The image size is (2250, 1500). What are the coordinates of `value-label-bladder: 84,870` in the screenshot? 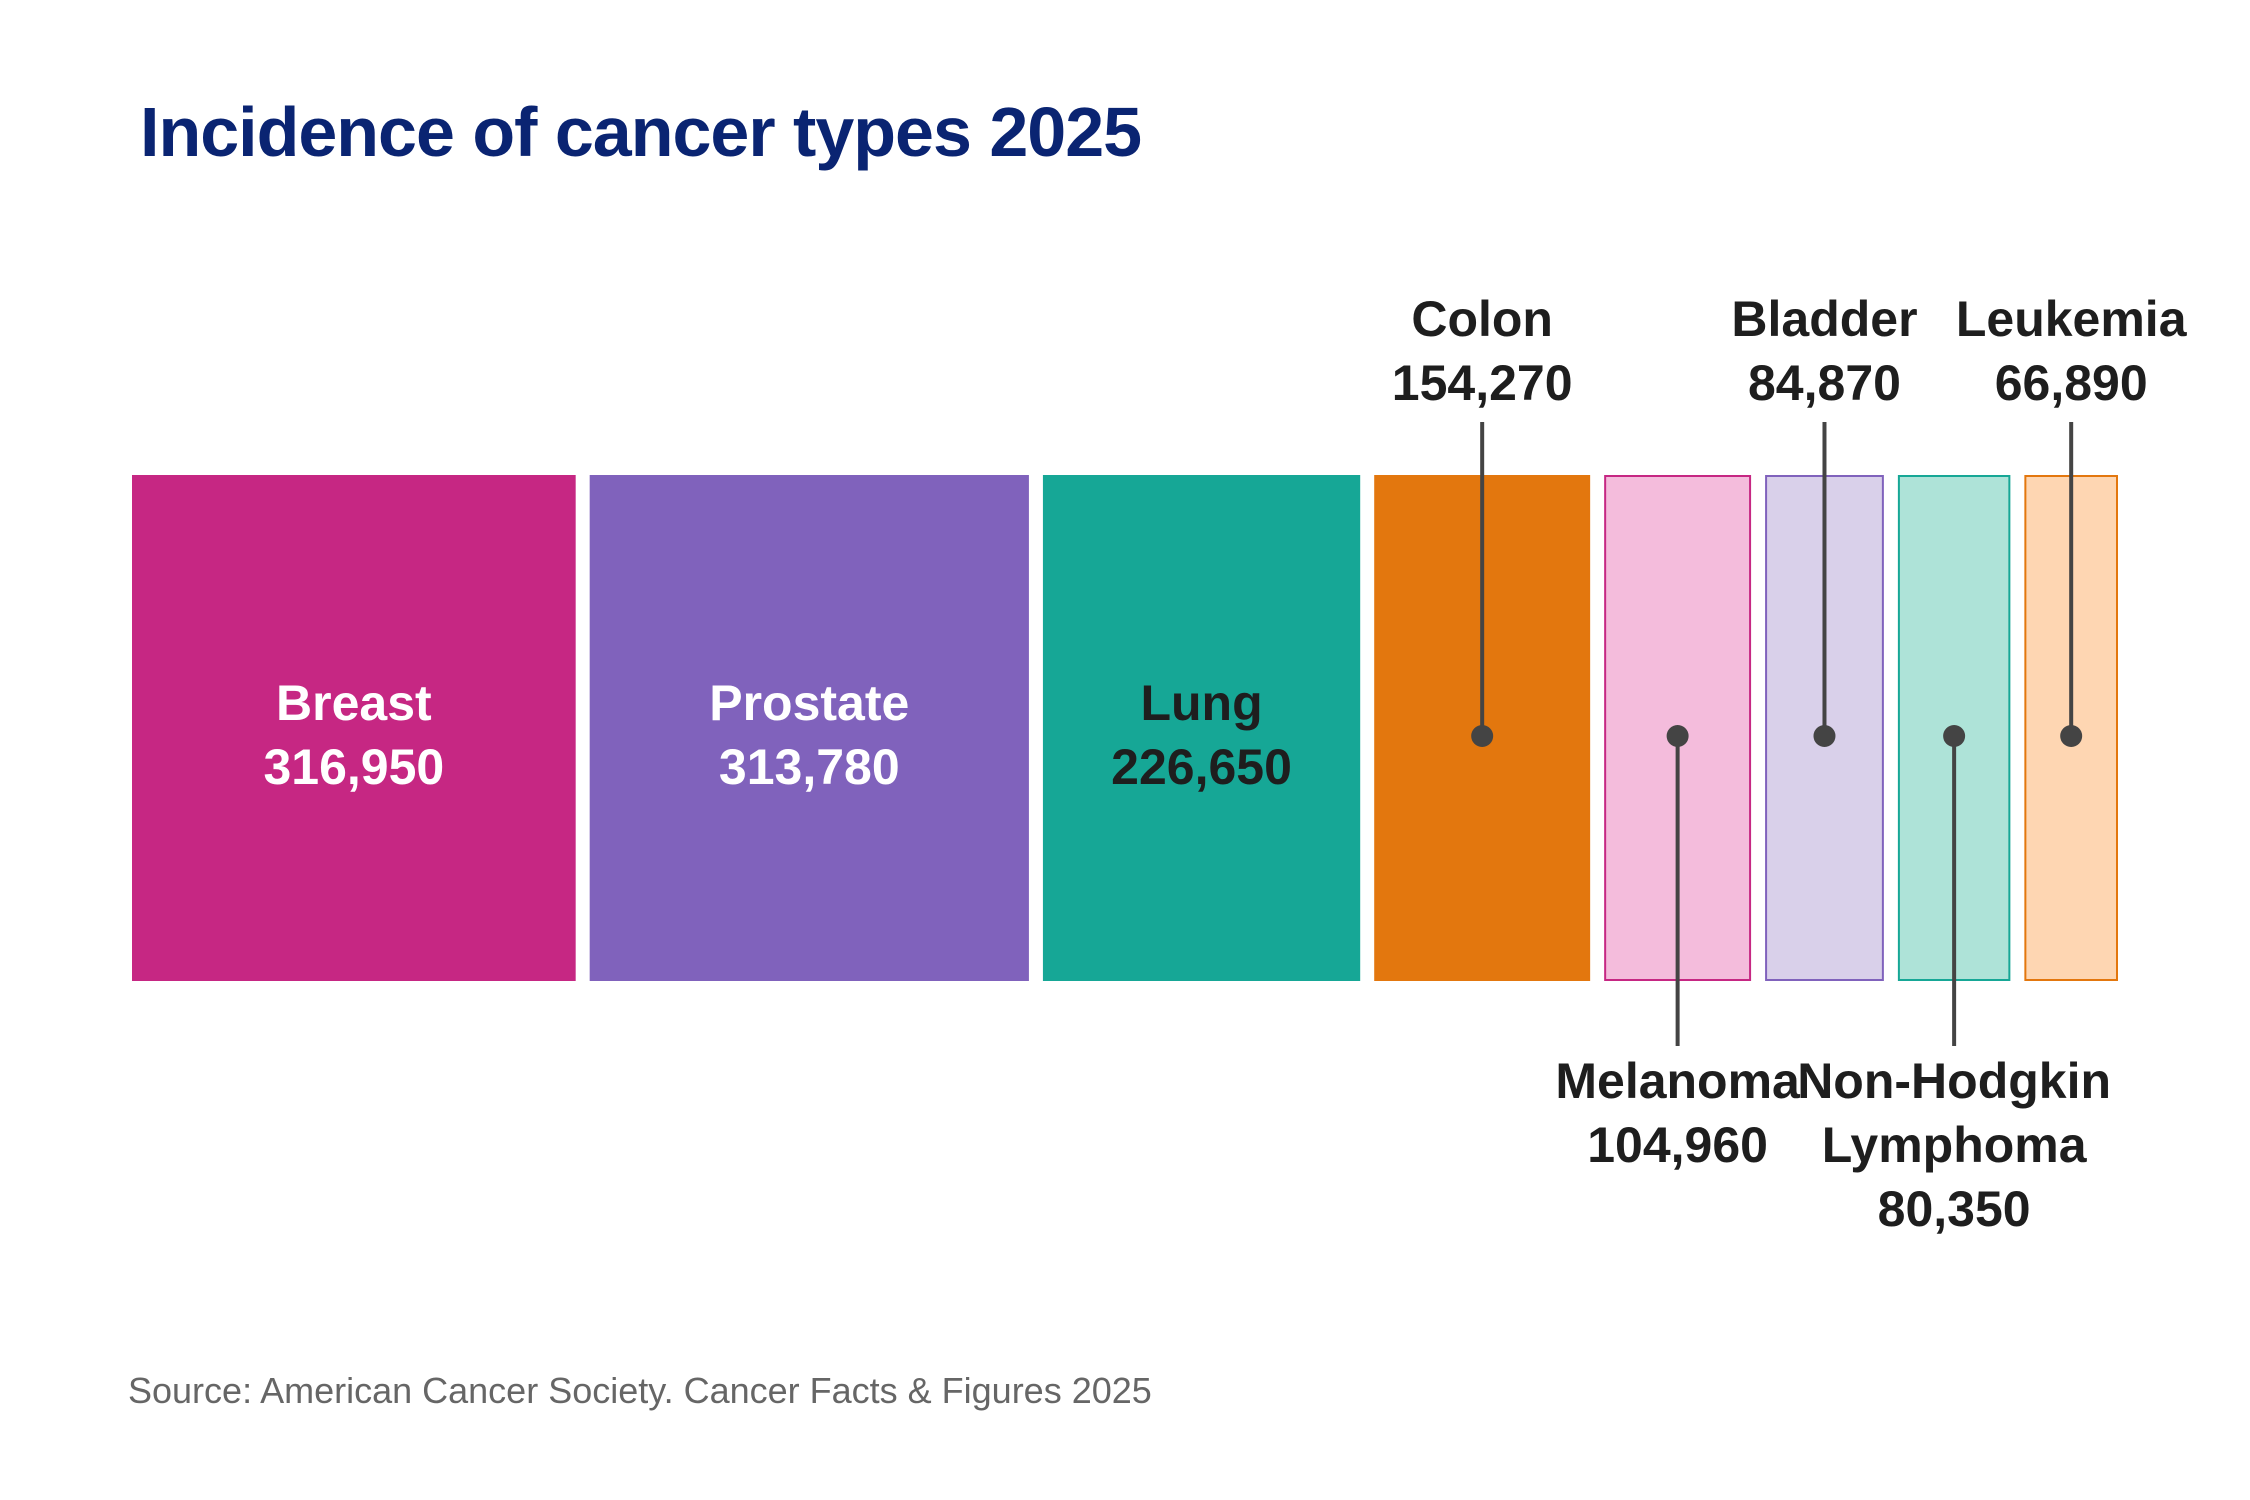 It's located at (1824, 383).